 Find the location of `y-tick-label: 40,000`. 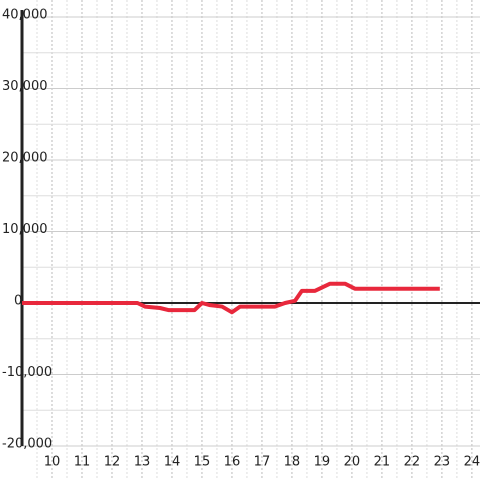

y-tick-label: 40,000 is located at coordinates (25, 15).